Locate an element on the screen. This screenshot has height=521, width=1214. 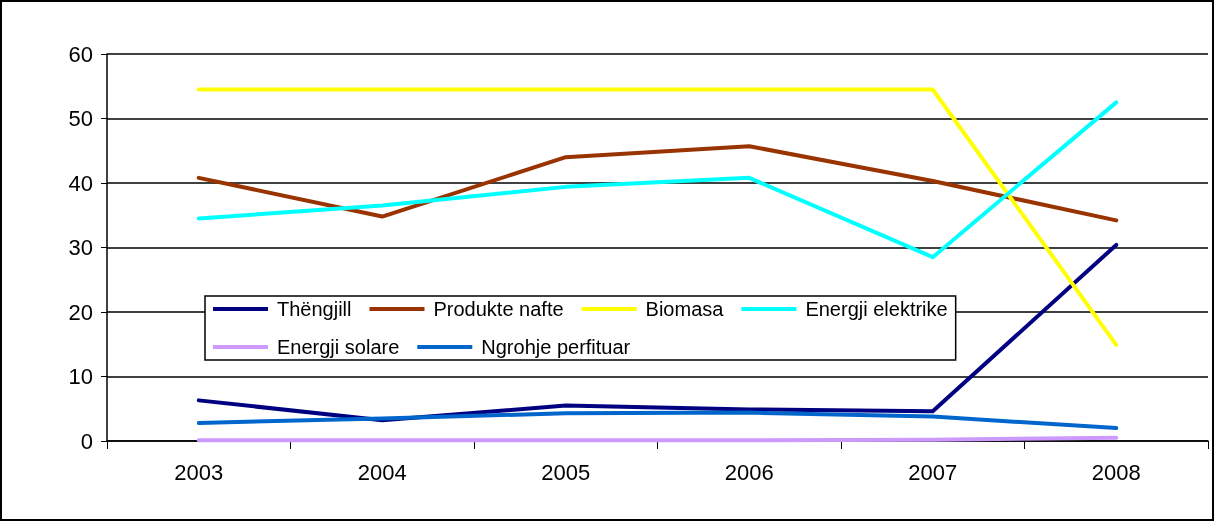
legend-label: Biomasa is located at coordinates (685, 309).